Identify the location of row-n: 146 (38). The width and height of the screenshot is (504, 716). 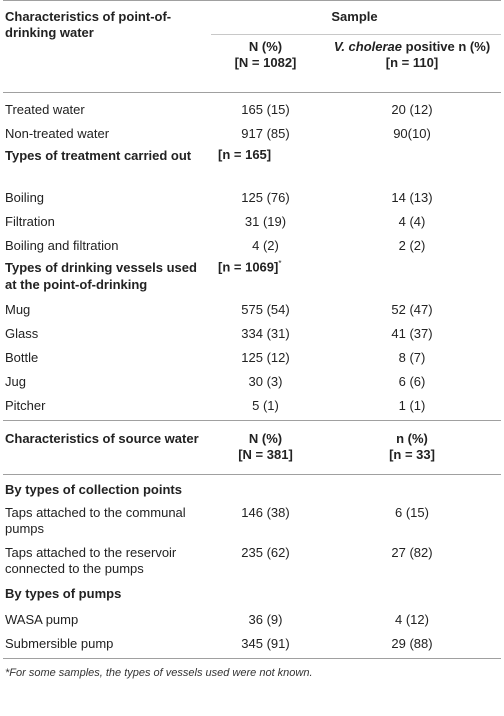
(265, 512).